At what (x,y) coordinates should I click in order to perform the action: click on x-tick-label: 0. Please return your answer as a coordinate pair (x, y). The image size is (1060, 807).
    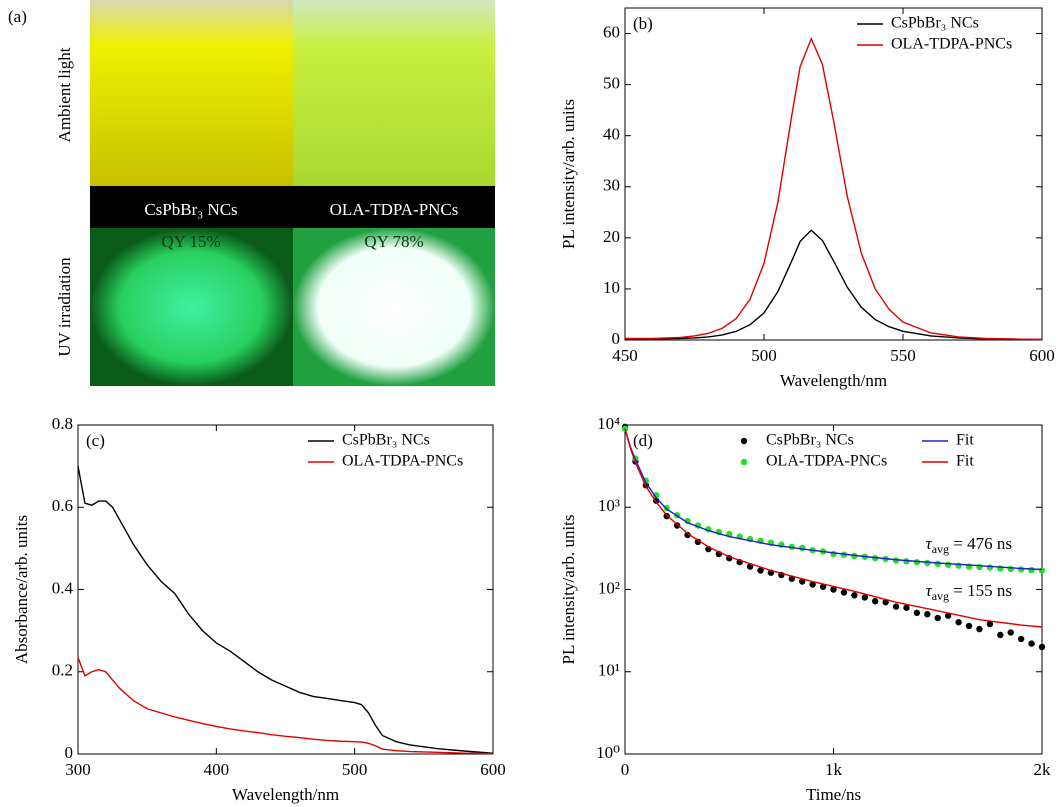
    Looking at the image, I should click on (625, 769).